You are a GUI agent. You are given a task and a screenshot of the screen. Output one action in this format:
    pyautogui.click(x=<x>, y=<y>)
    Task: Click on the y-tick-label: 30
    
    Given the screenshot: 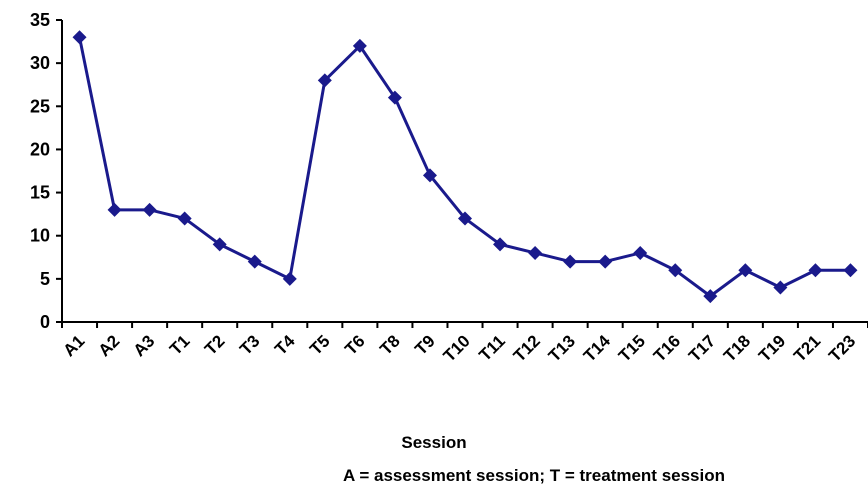 What is the action you would take?
    pyautogui.click(x=40, y=63)
    